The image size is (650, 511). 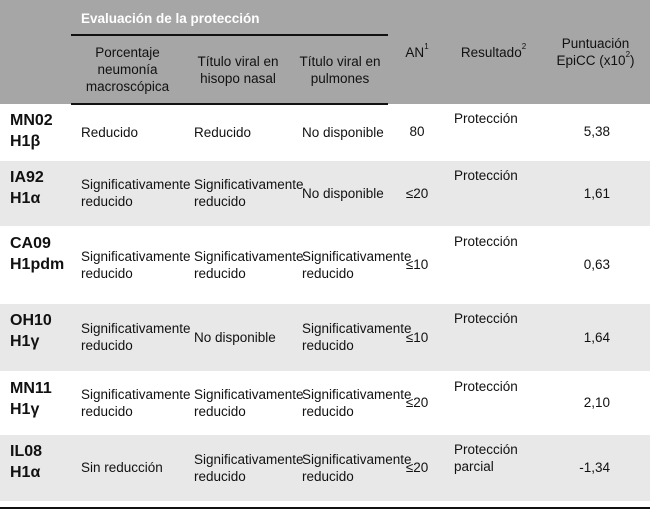 What do you see at coordinates (127, 468) in the screenshot?
I see `cell-pneumonia: Sin reducción` at bounding box center [127, 468].